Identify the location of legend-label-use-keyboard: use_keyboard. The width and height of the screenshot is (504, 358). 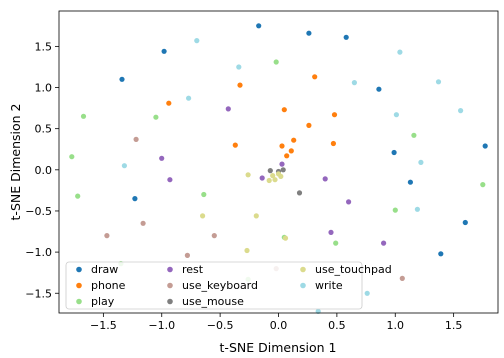
(220, 285).